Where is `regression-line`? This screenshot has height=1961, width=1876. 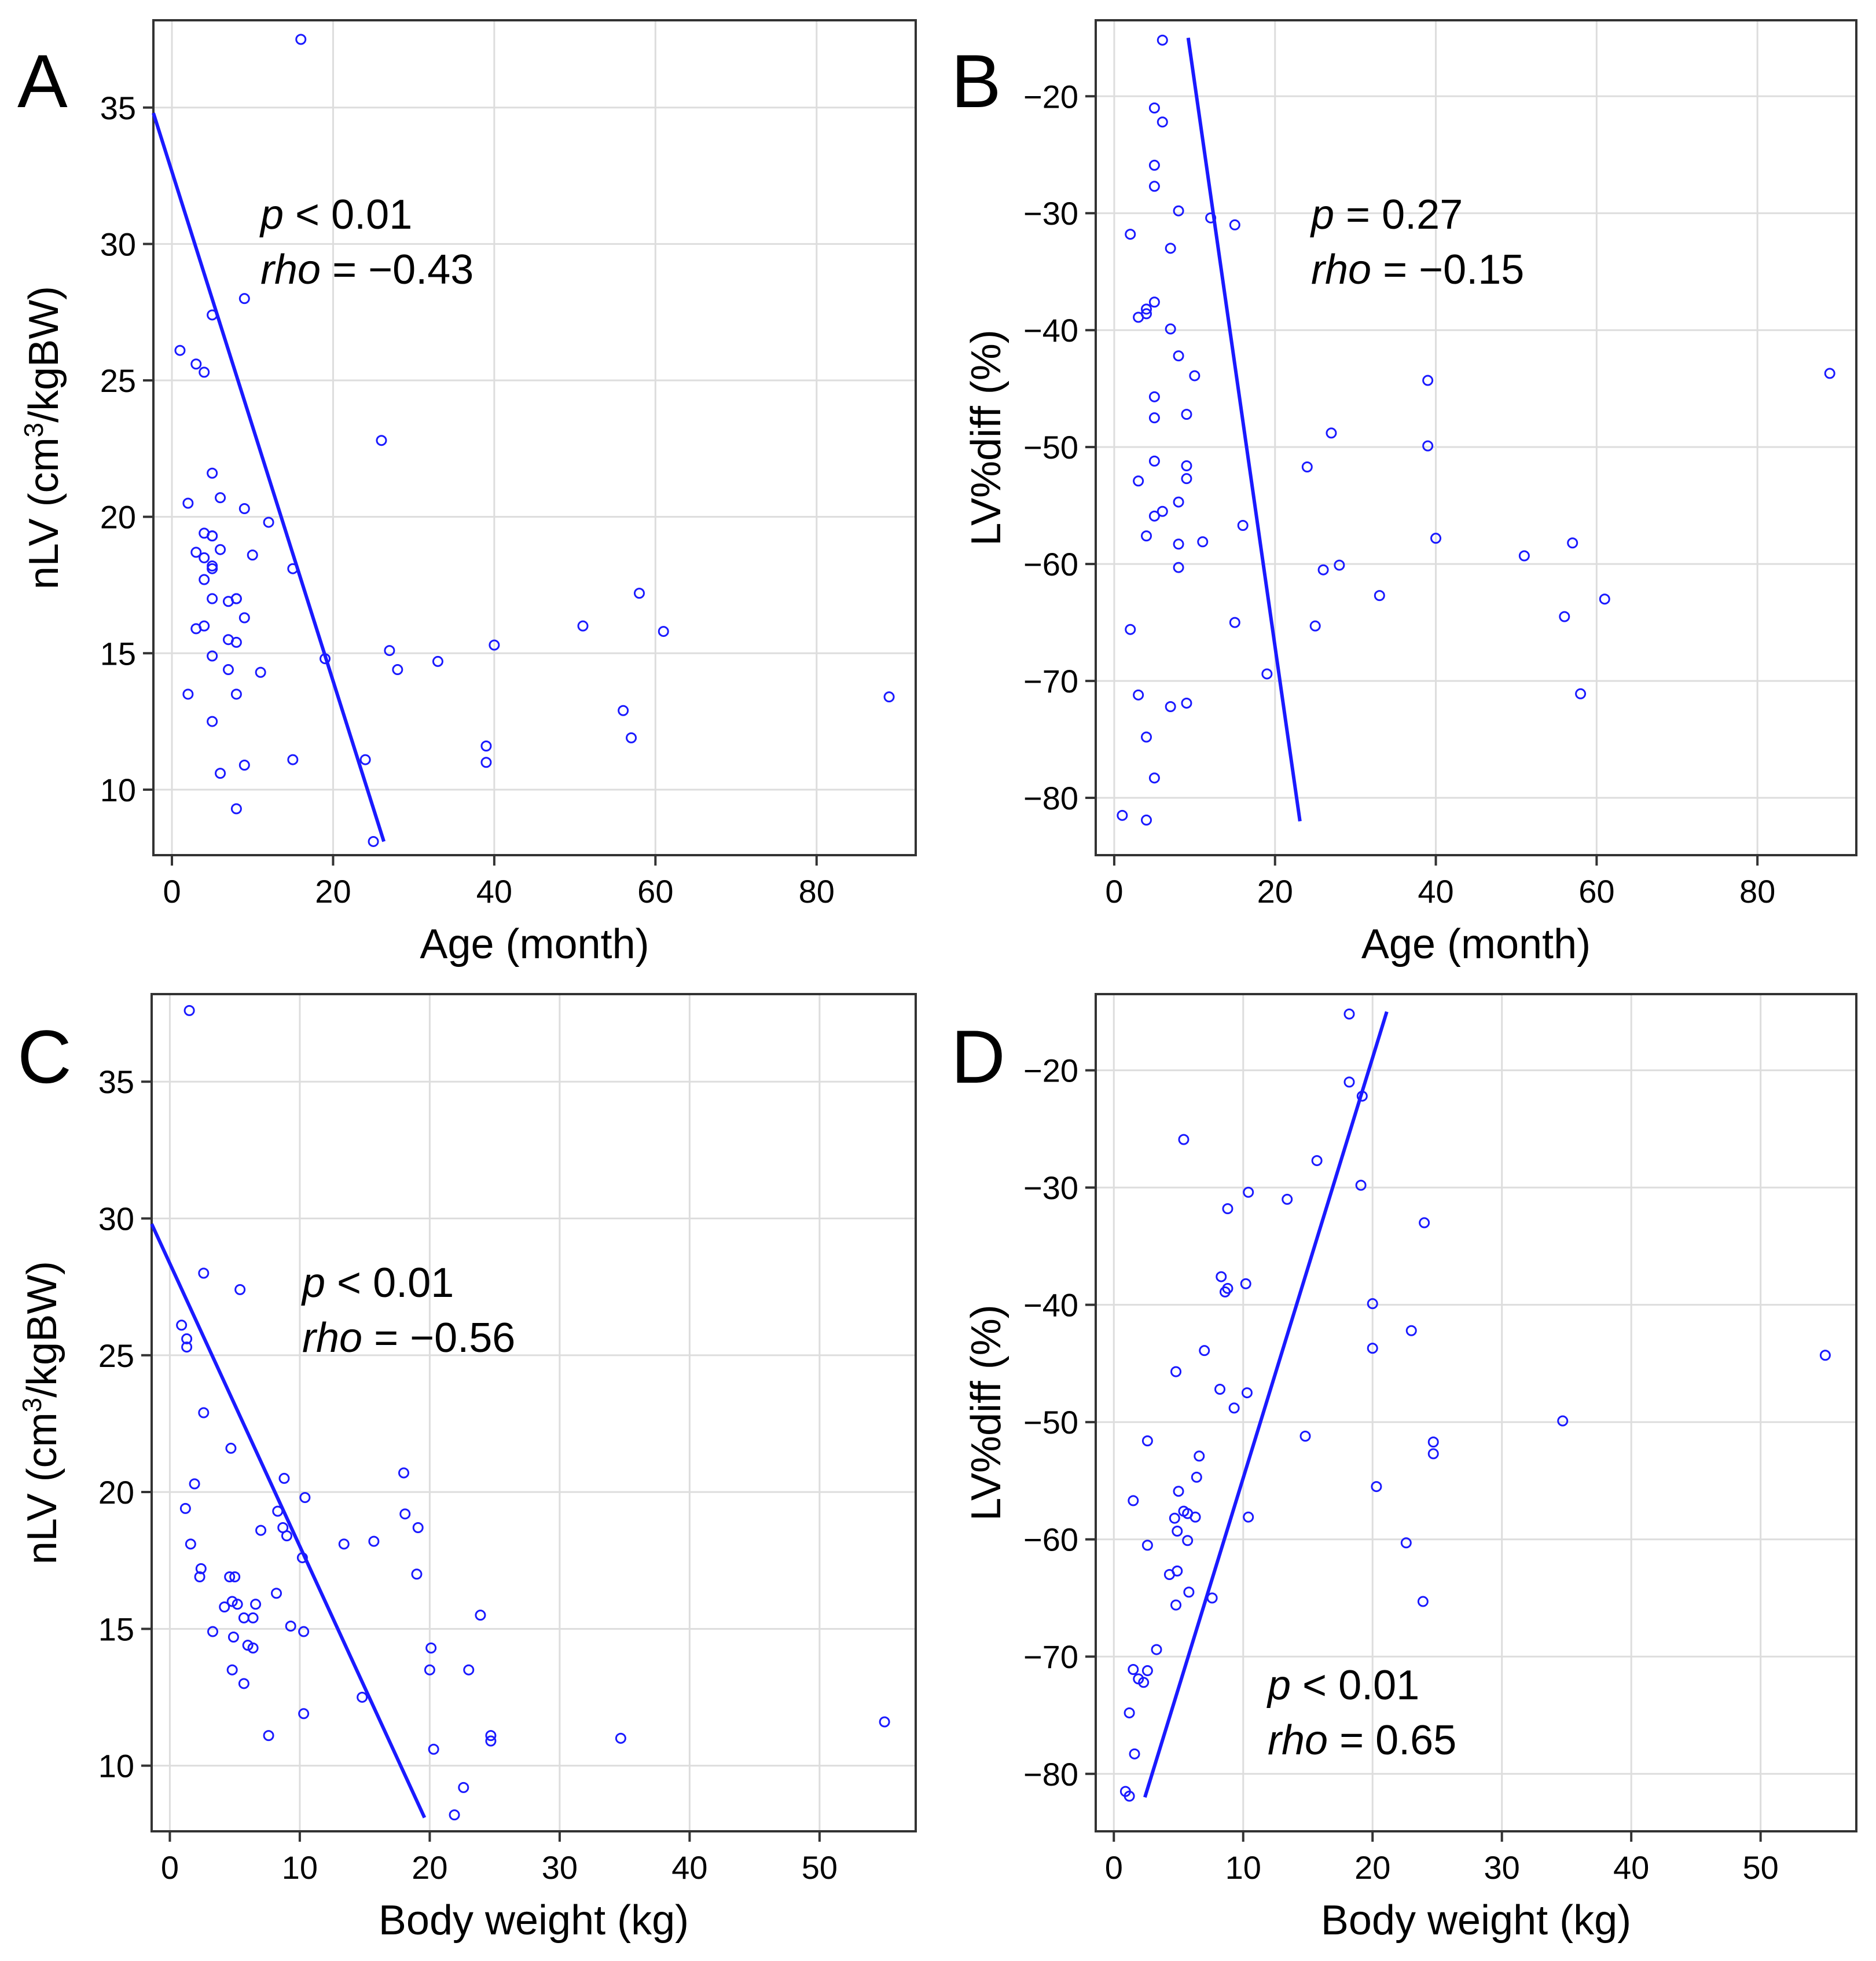
regression-line is located at coordinates (288, 1521).